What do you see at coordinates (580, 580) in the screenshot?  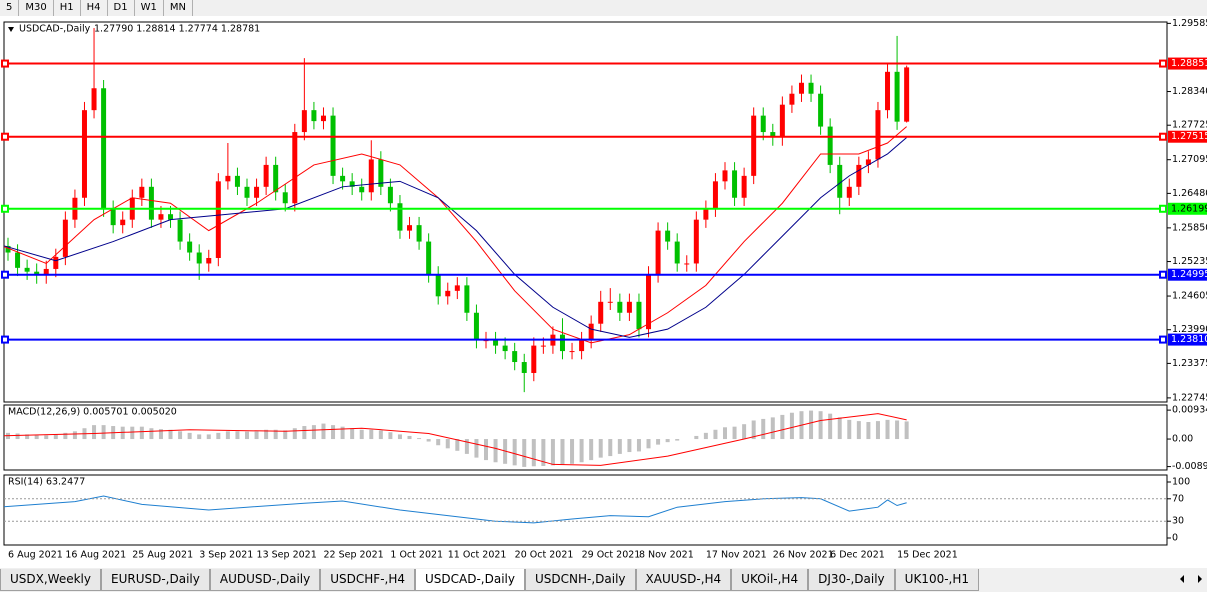 I see `chart-tab: USDCNH-,Daily` at bounding box center [580, 580].